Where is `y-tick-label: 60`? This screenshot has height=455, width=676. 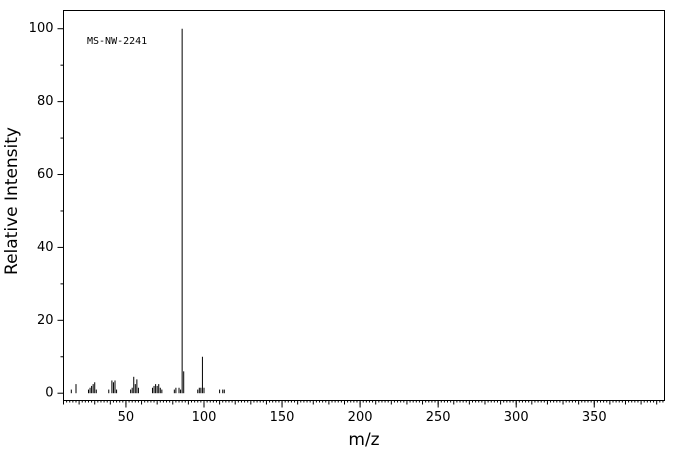 y-tick-label: 60 is located at coordinates (45, 174).